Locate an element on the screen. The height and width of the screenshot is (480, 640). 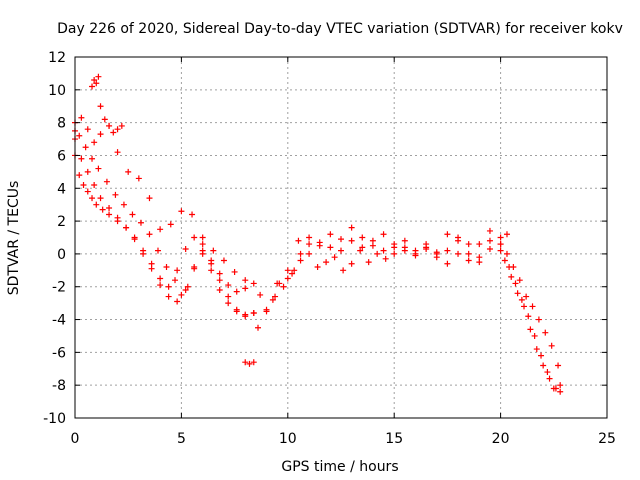
y-tick-label: -8 is located at coordinates (59, 386).